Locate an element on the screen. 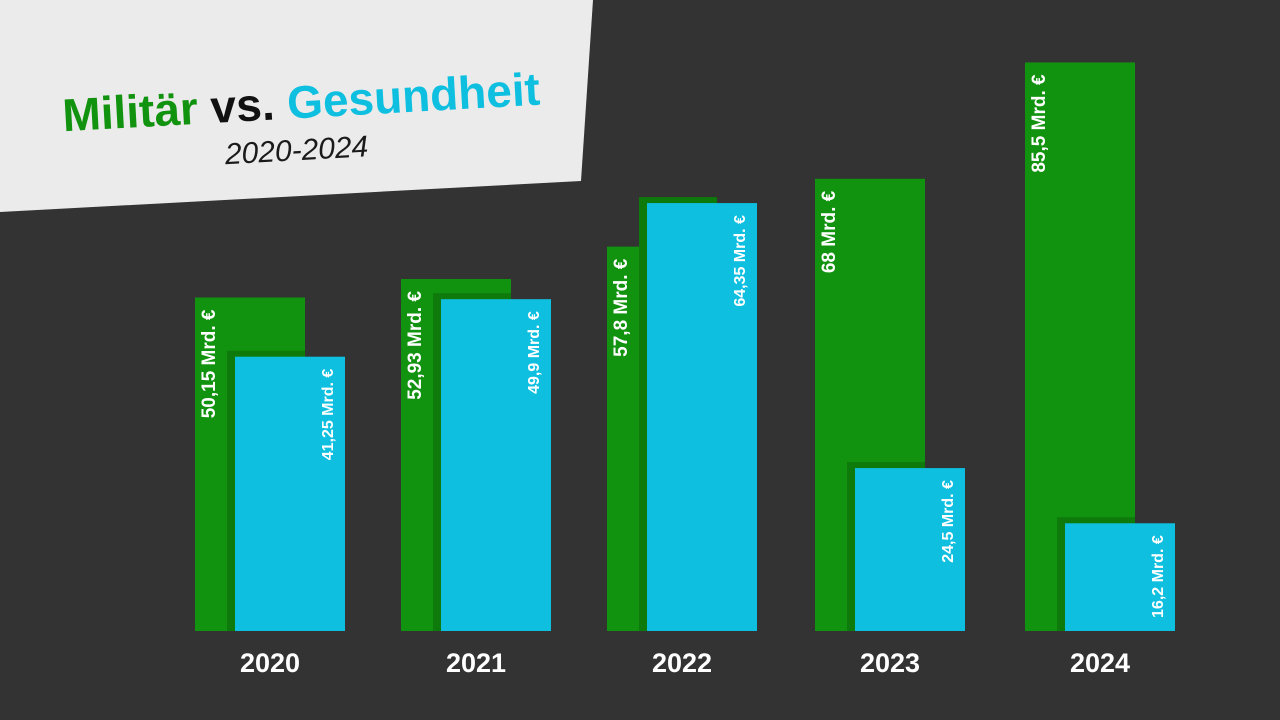  year-tick-label: 2022 is located at coordinates (682, 663).